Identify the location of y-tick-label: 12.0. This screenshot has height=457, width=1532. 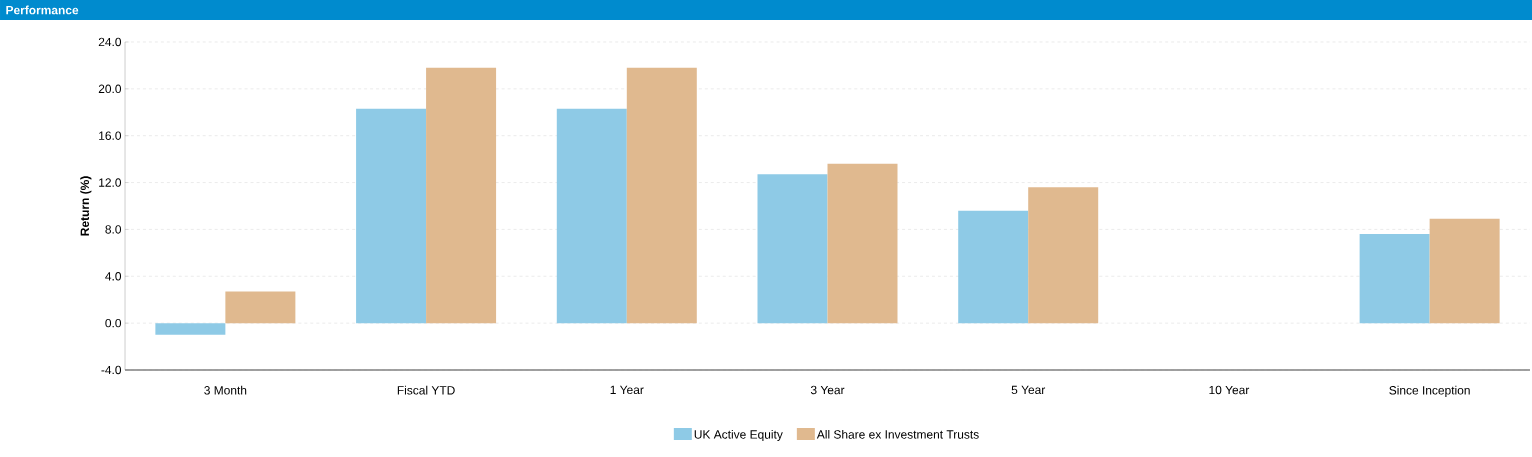
(110, 182).